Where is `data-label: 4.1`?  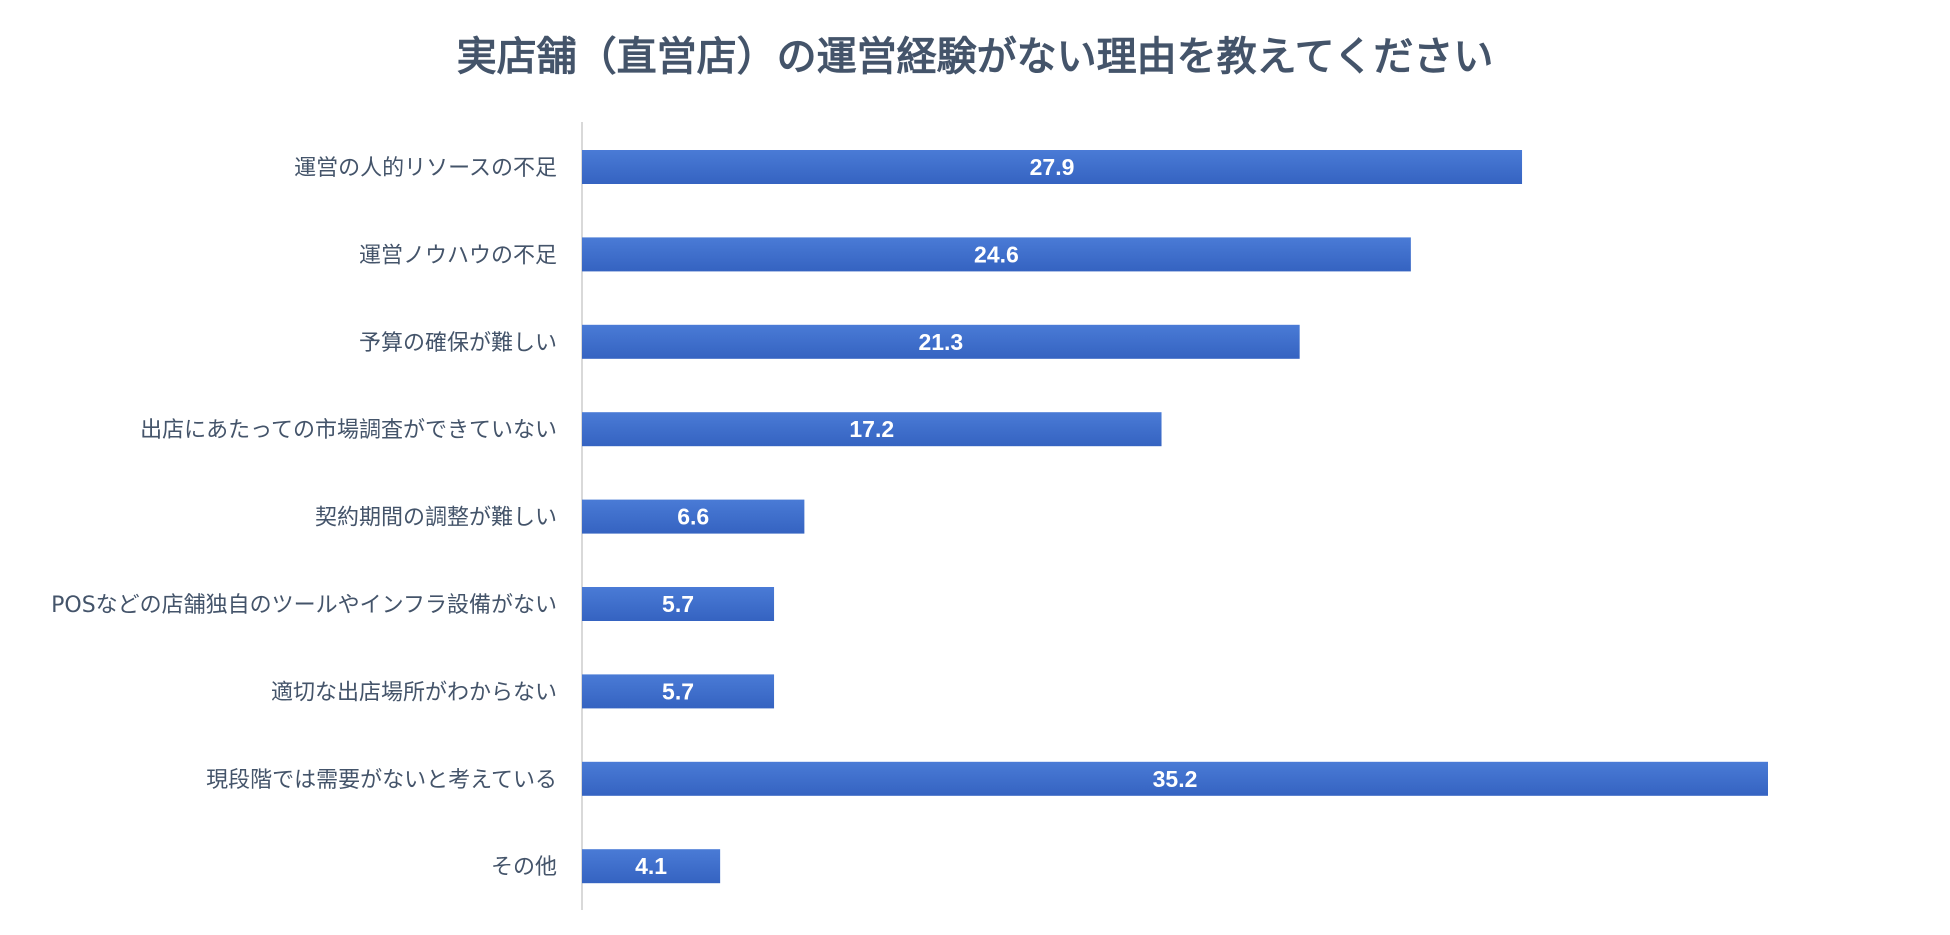
data-label: 4.1 is located at coordinates (651, 866).